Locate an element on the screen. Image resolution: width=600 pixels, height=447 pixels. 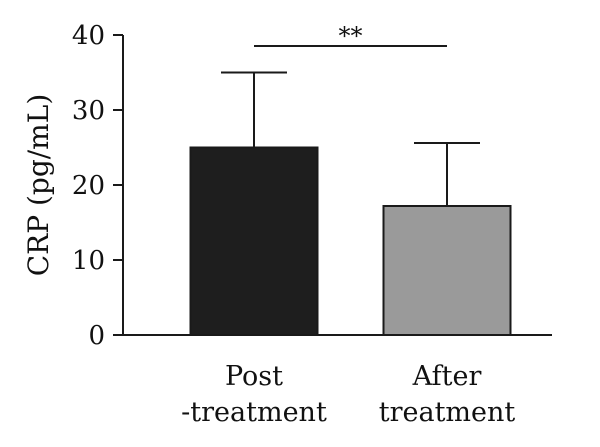
significance-label: ** is located at coordinates (351, 36).